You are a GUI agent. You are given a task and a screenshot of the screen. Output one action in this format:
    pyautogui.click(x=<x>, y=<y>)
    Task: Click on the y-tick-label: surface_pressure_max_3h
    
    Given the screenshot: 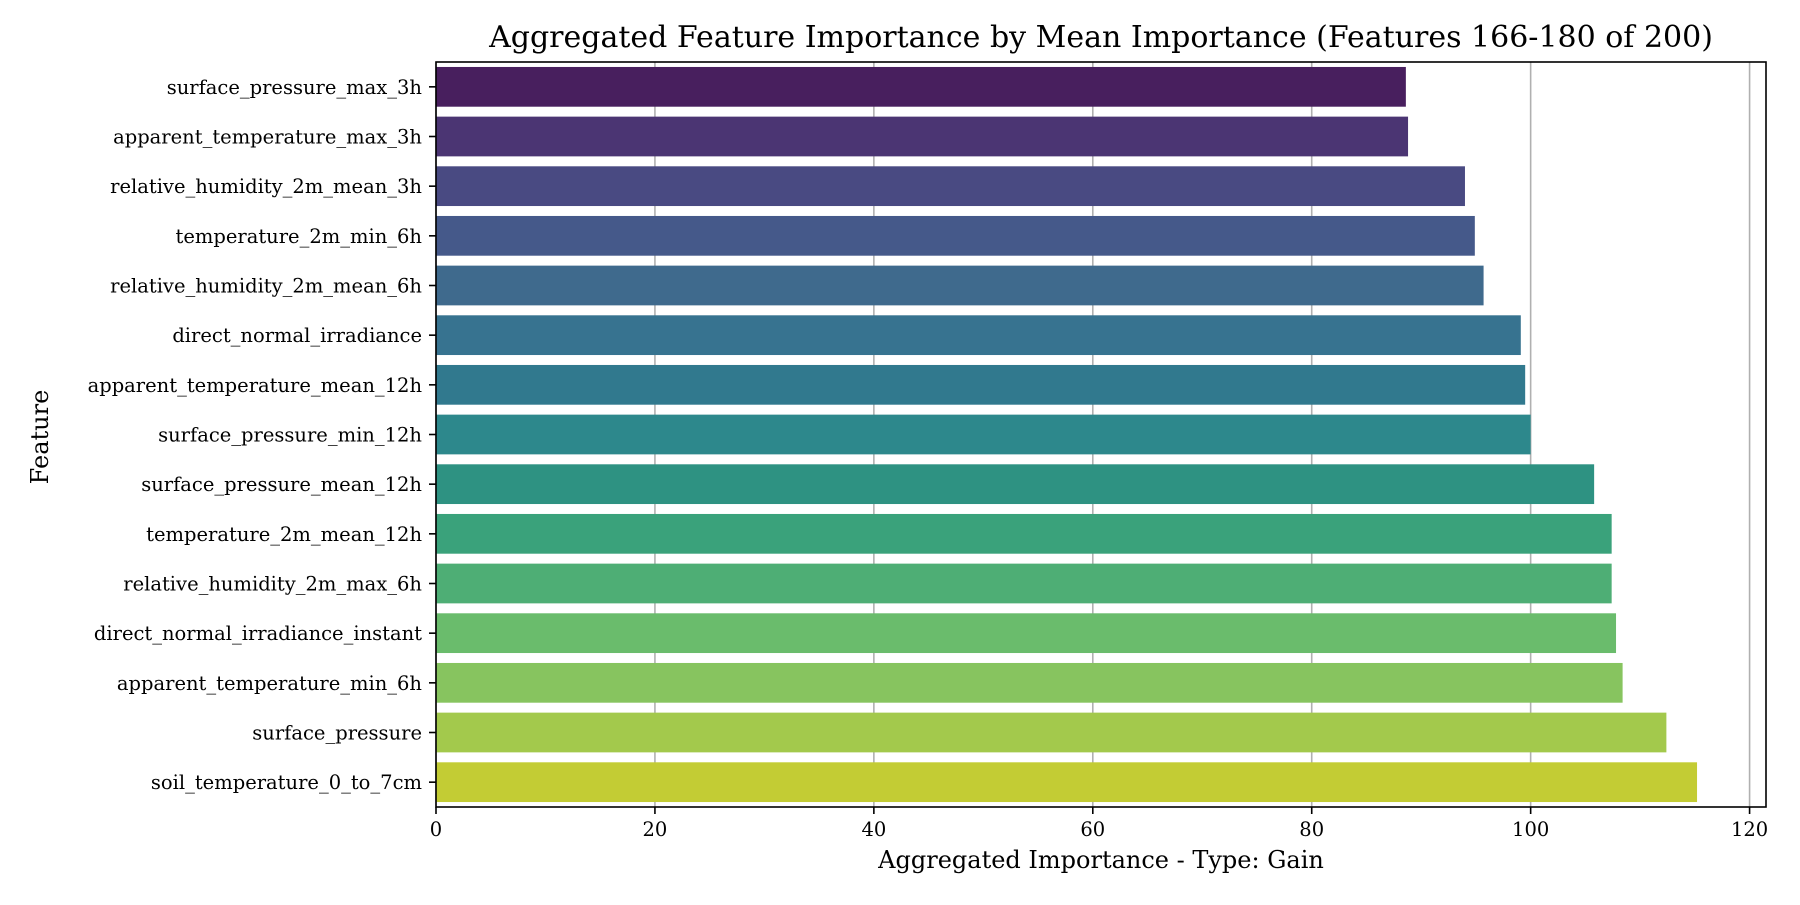 What is the action you would take?
    pyautogui.click(x=295, y=87)
    